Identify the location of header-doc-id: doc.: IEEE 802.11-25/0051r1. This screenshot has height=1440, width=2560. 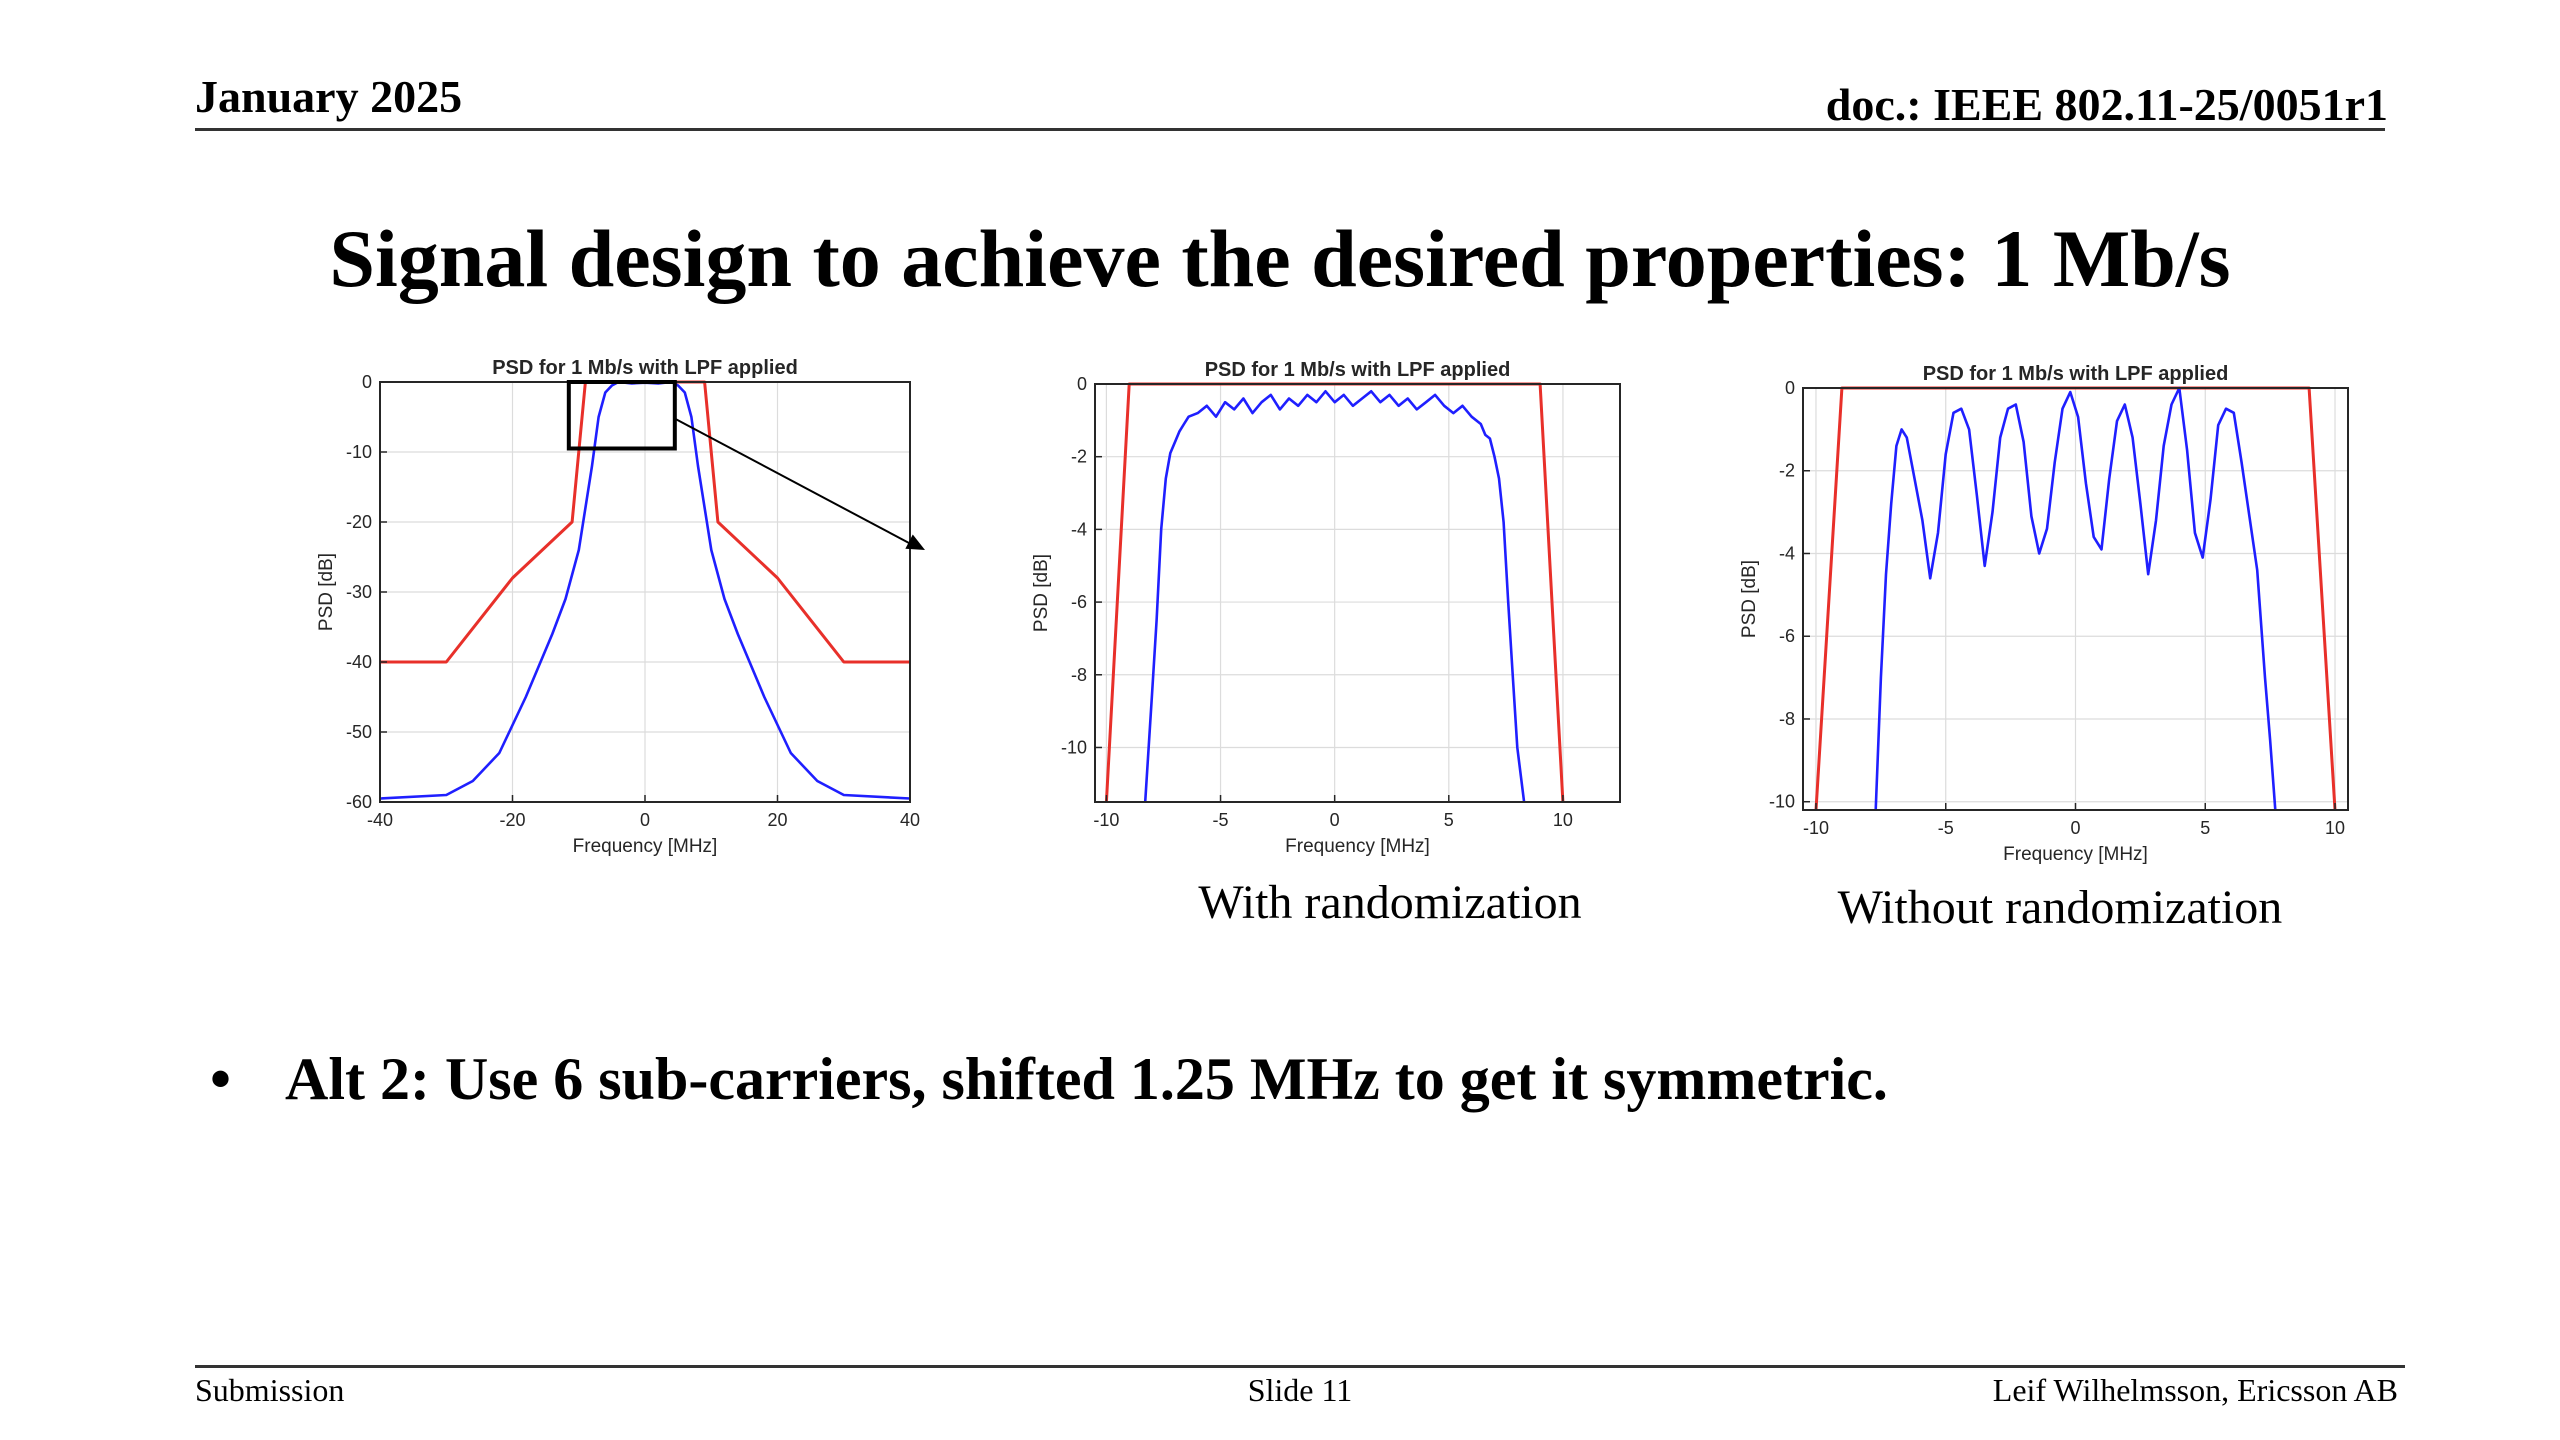
(2106, 104).